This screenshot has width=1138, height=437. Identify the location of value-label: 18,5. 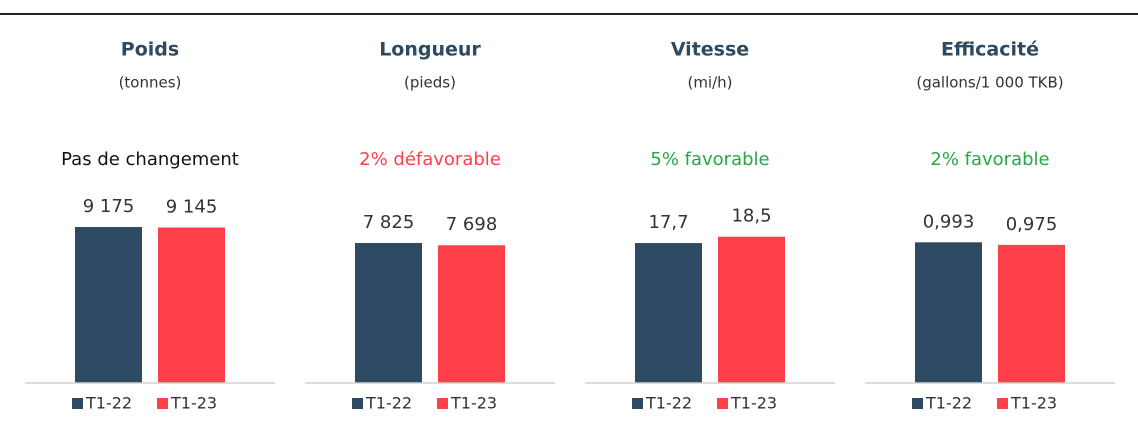
(751, 216).